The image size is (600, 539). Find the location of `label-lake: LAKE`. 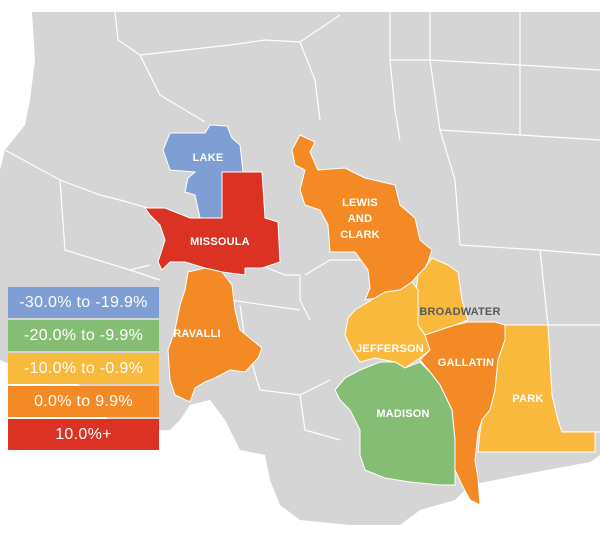

label-lake: LAKE is located at coordinates (208, 158).